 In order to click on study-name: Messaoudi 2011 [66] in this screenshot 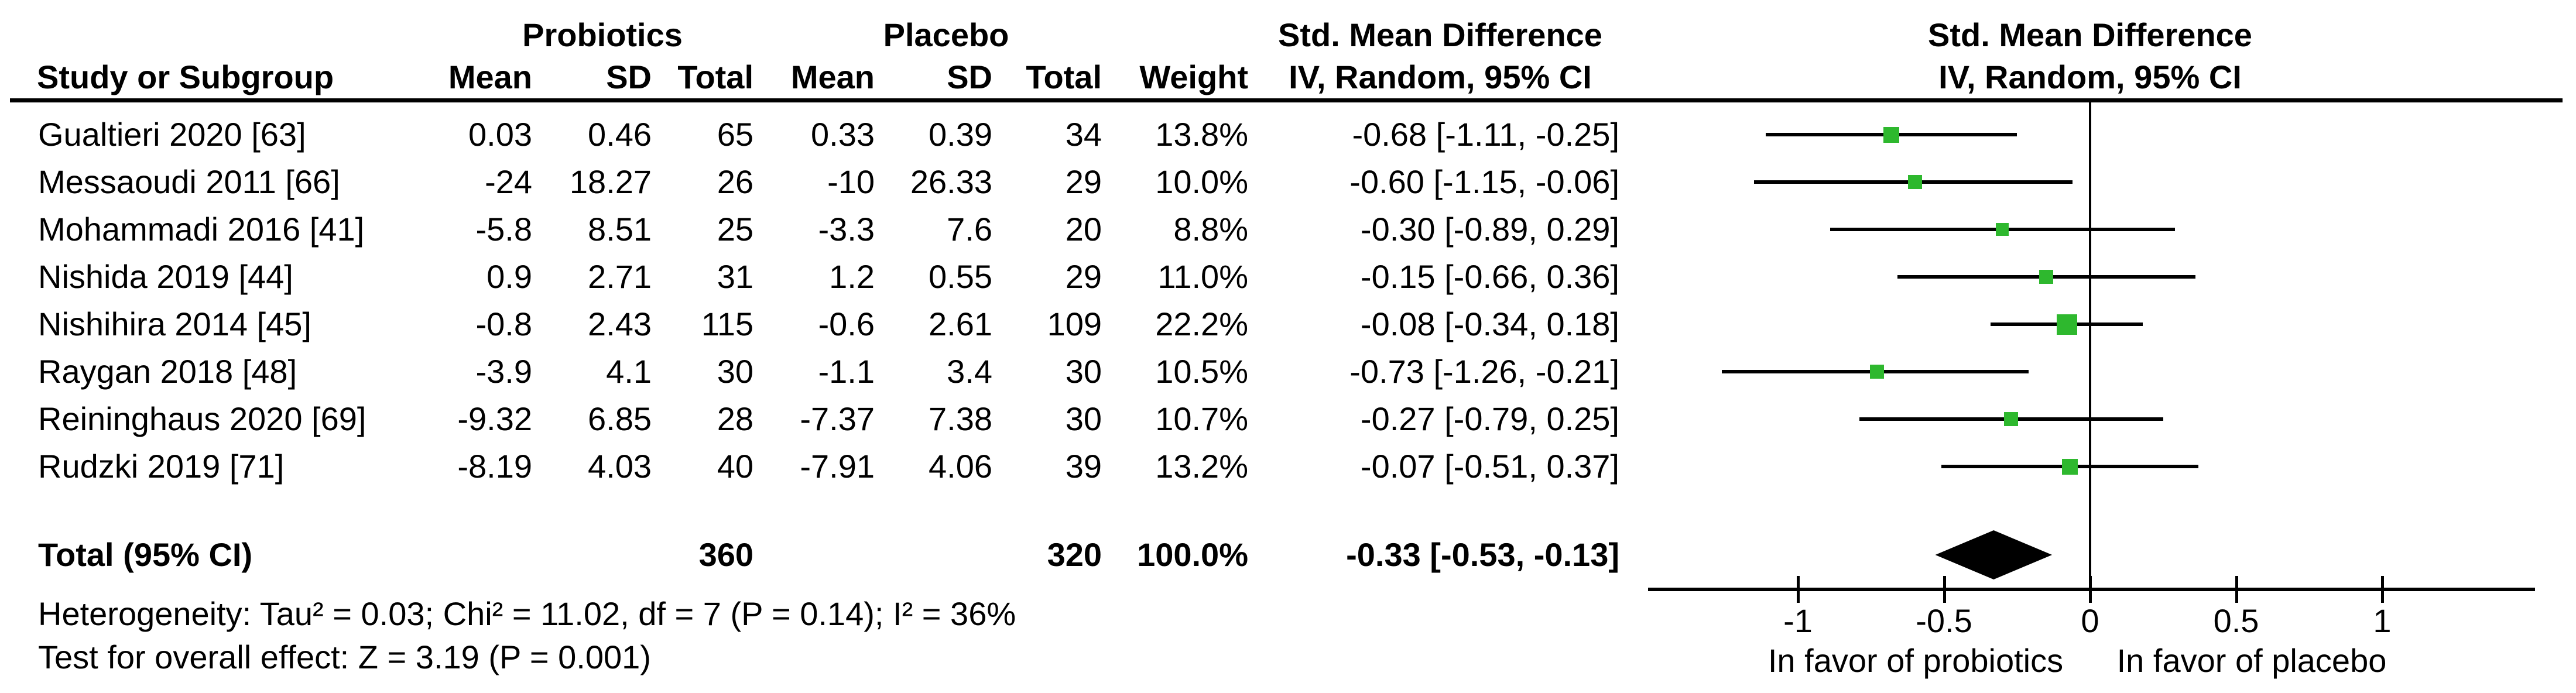, I will do `click(189, 181)`.